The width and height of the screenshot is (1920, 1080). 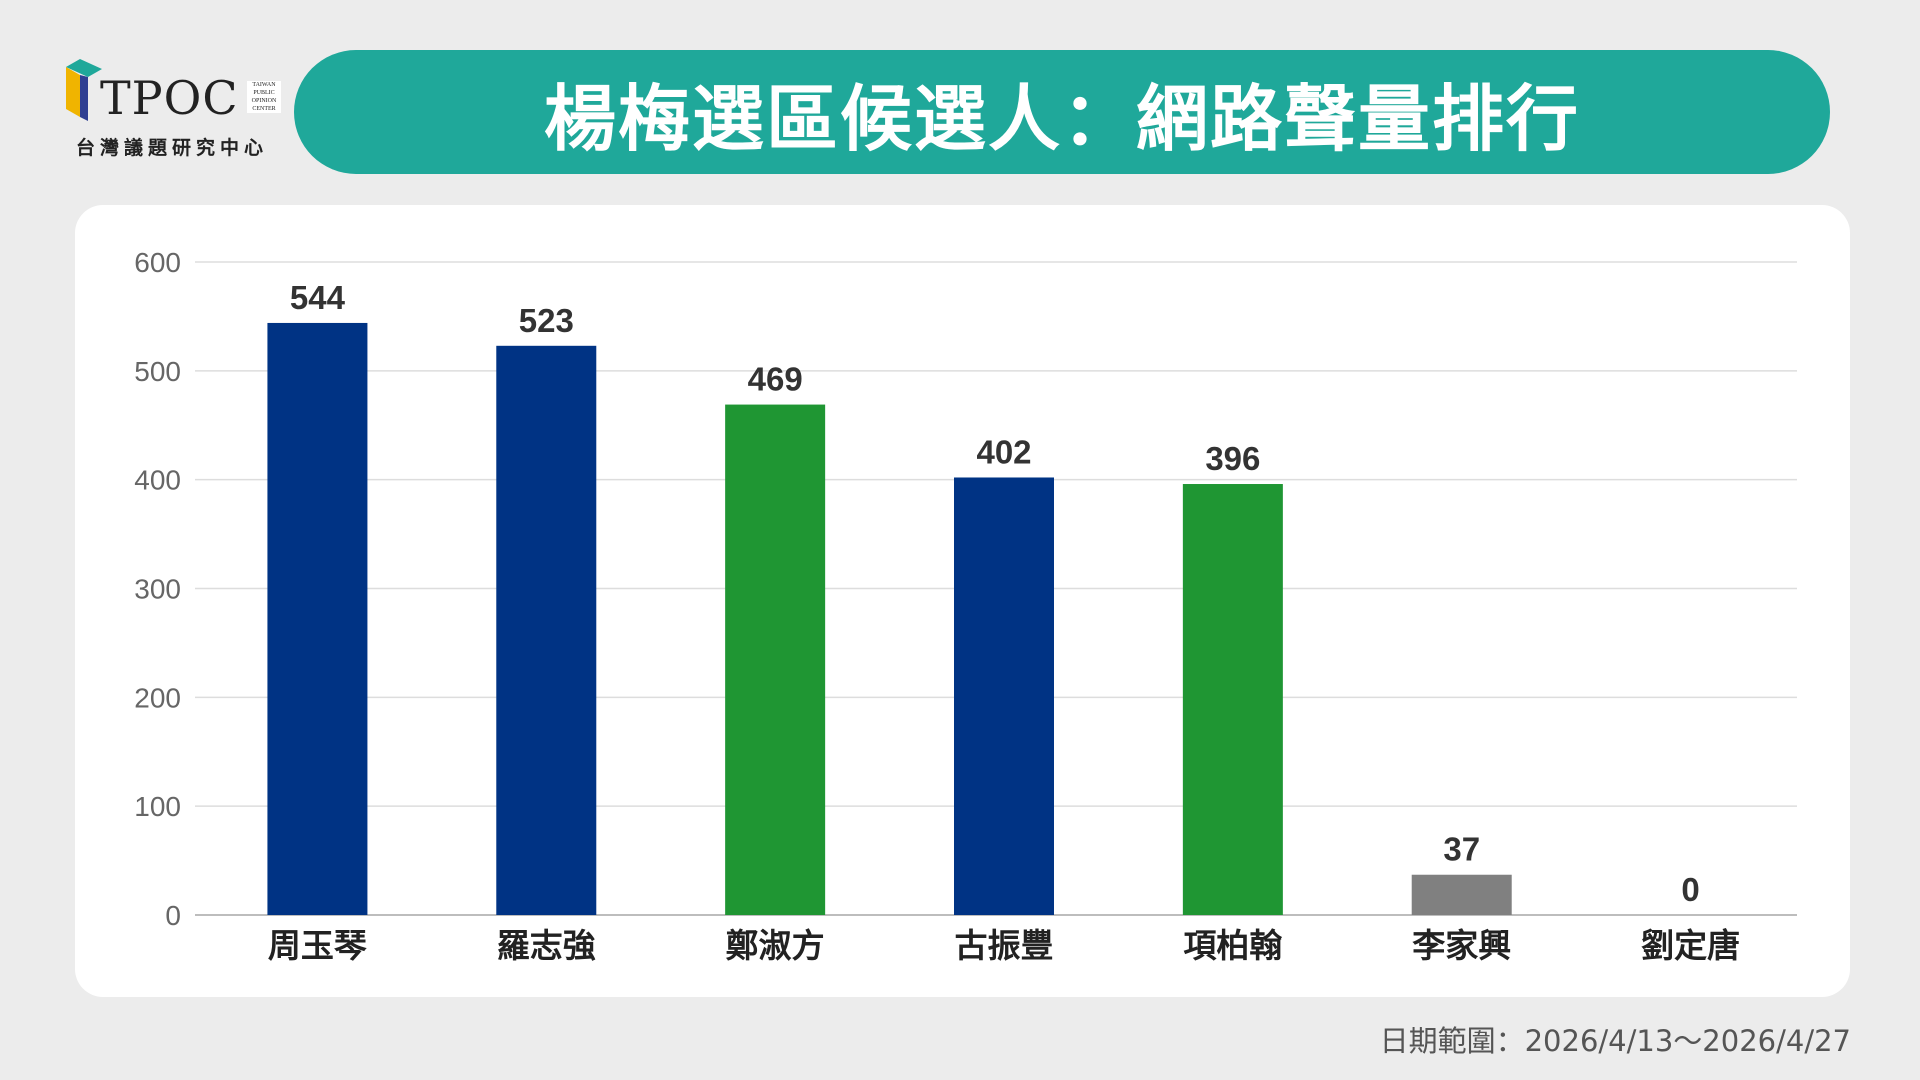 What do you see at coordinates (84, 90) in the screenshot?
I see `tpoc-logo-mark-icon` at bounding box center [84, 90].